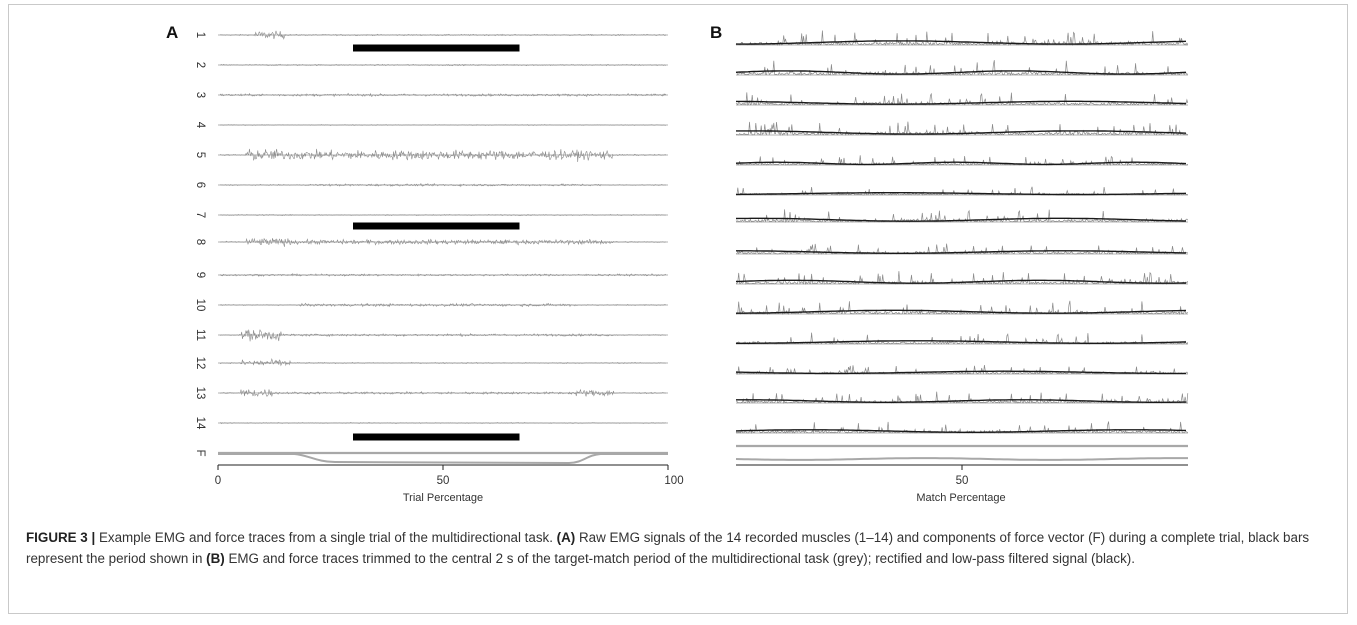 The width and height of the screenshot is (1357, 625). Describe the element at coordinates (200, 393) in the screenshot. I see `channel-label: 13` at that location.